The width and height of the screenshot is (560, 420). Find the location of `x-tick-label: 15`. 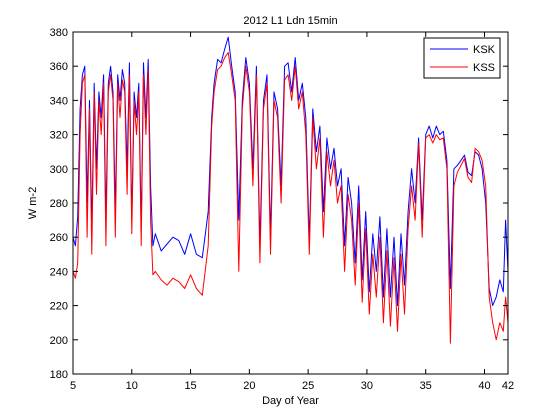

x-tick-label: 15 is located at coordinates (190, 386).